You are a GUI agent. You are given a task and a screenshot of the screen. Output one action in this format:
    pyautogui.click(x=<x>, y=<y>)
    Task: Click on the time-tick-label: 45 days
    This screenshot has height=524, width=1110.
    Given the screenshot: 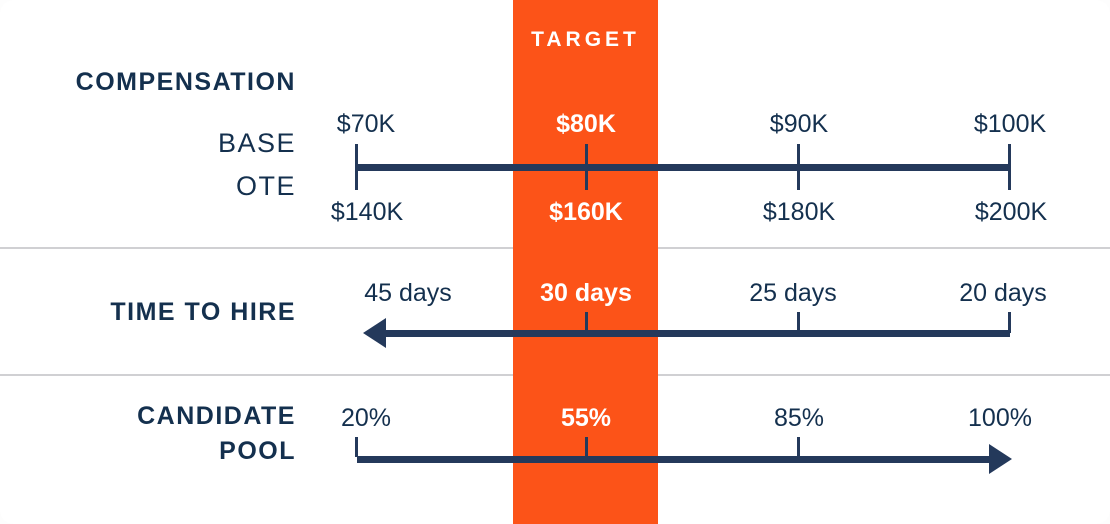 What is the action you would take?
    pyautogui.click(x=408, y=293)
    